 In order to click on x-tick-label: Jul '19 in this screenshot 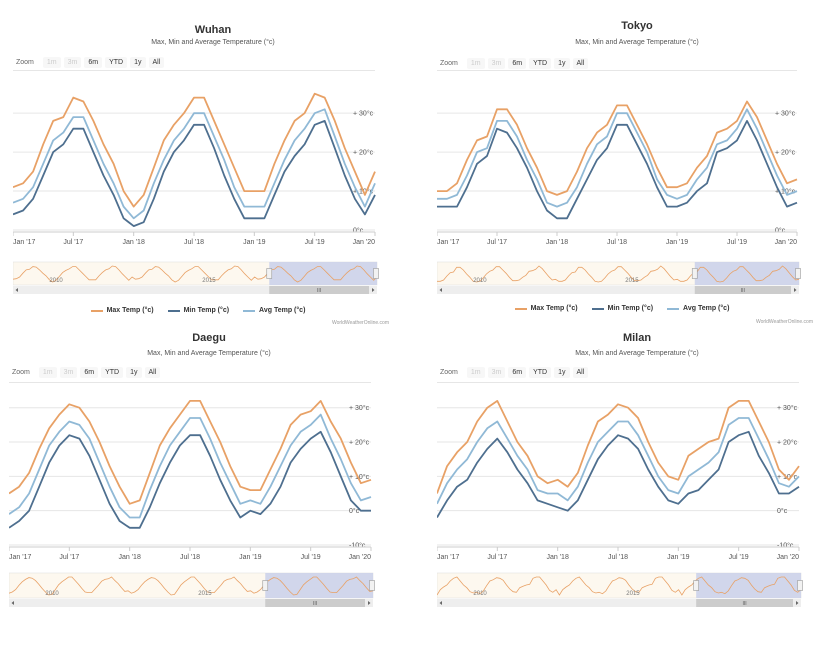, I will do `click(315, 242)`.